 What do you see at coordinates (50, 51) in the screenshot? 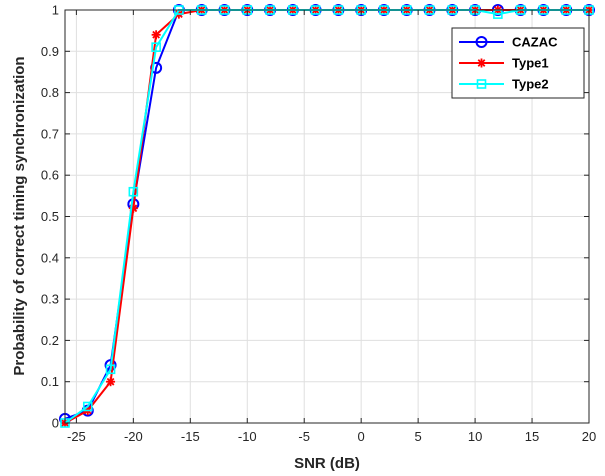
I see `y-tick-label: 0.9` at bounding box center [50, 51].